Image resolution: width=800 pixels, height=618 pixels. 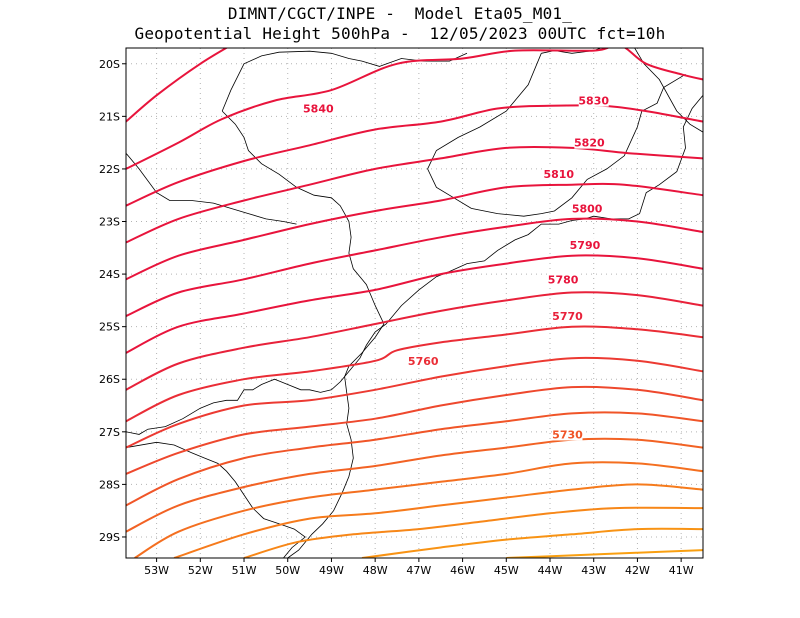 What do you see at coordinates (244, 570) in the screenshot?
I see `x-tick-label: 51W` at bounding box center [244, 570].